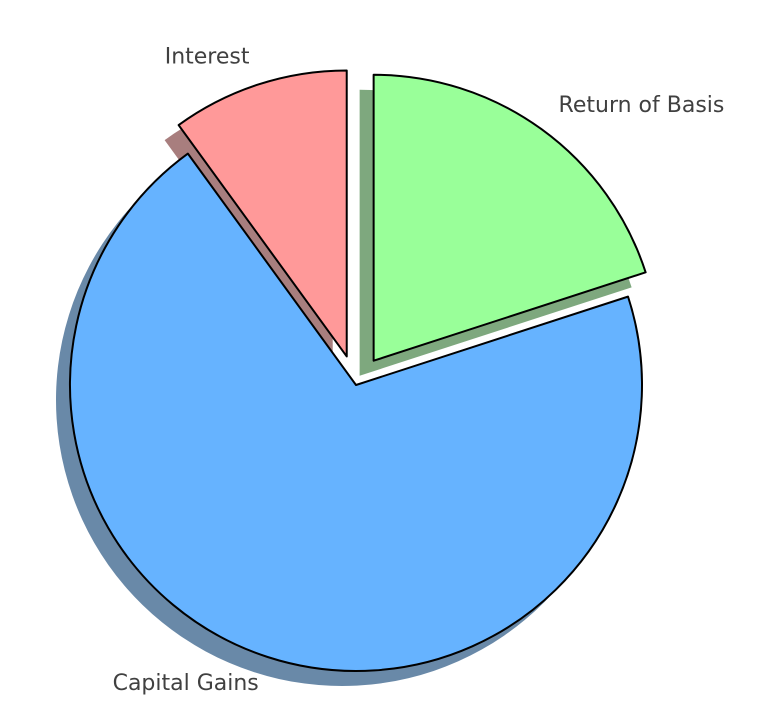 This screenshot has width=768, height=719. I want to click on slice-label-capital-gains: Capital Gains, so click(186, 683).